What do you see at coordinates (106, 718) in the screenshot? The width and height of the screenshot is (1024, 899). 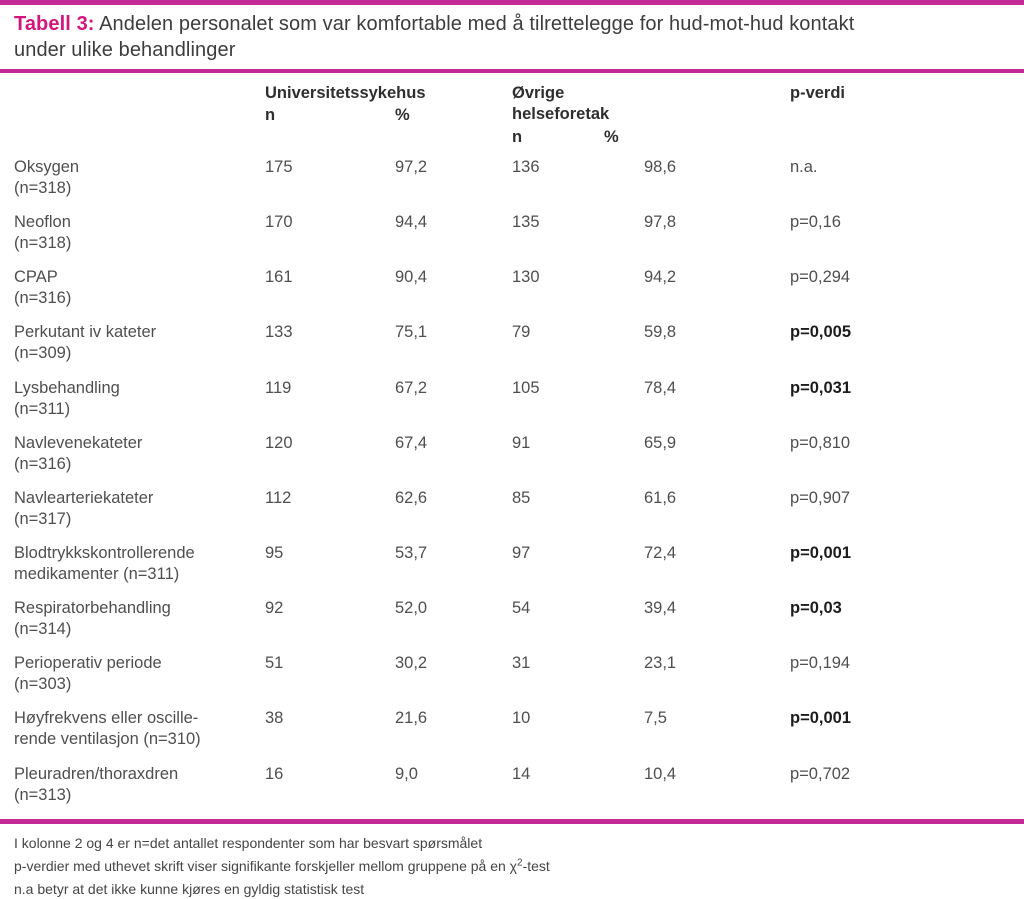 I see `treatment-name: Høyfrekvens eller oscille-` at bounding box center [106, 718].